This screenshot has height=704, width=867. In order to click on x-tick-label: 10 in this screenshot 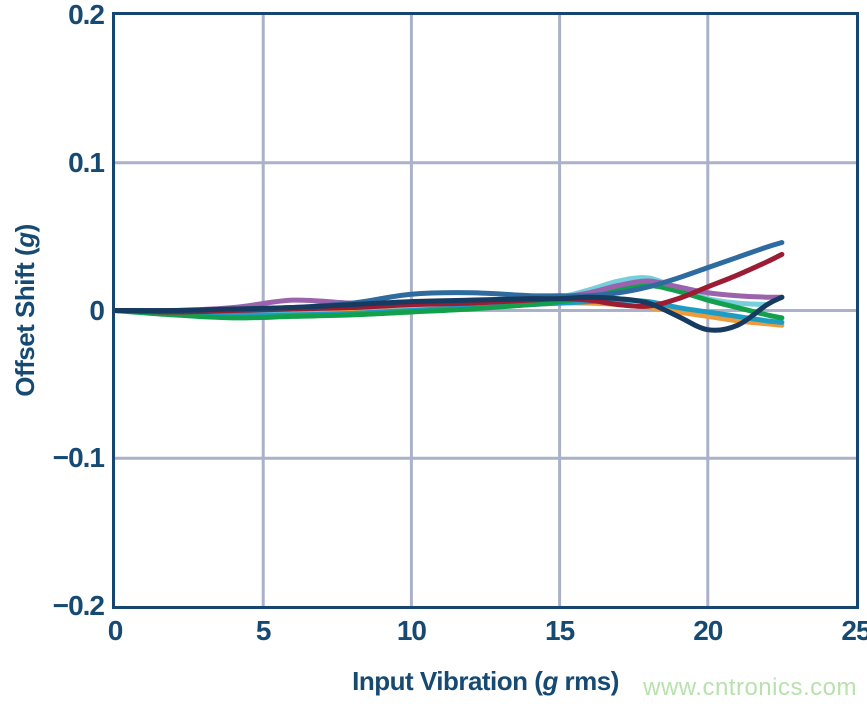, I will do `click(411, 630)`.